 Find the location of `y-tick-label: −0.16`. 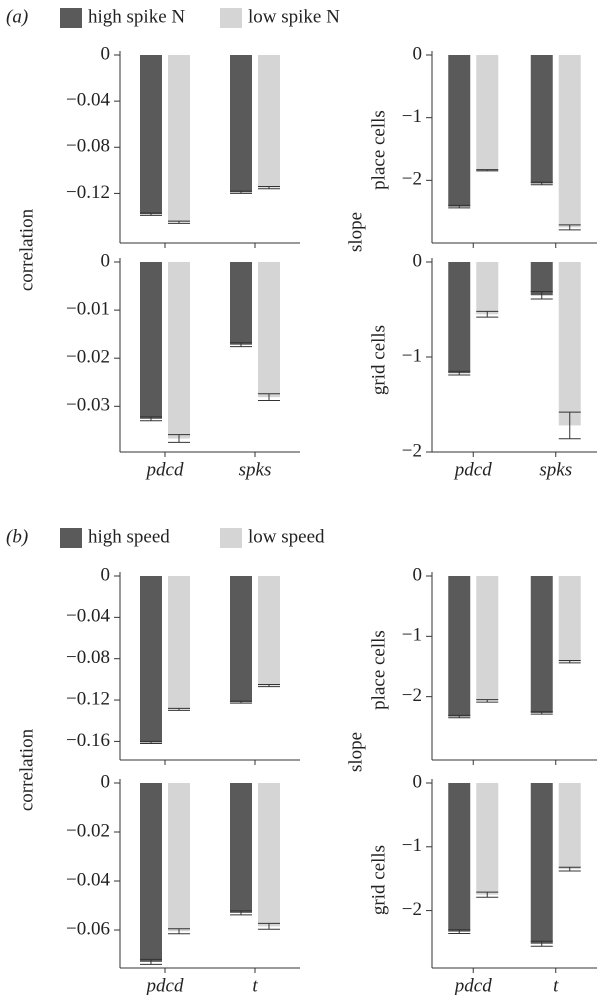

y-tick-label: −0.16 is located at coordinates (88, 740).